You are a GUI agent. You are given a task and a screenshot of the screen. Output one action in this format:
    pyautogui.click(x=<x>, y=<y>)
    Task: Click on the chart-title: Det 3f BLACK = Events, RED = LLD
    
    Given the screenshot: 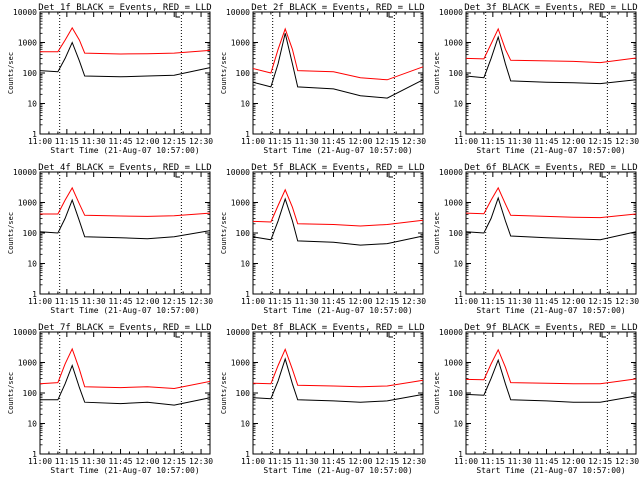 What is the action you would take?
    pyautogui.click(x=550, y=8)
    